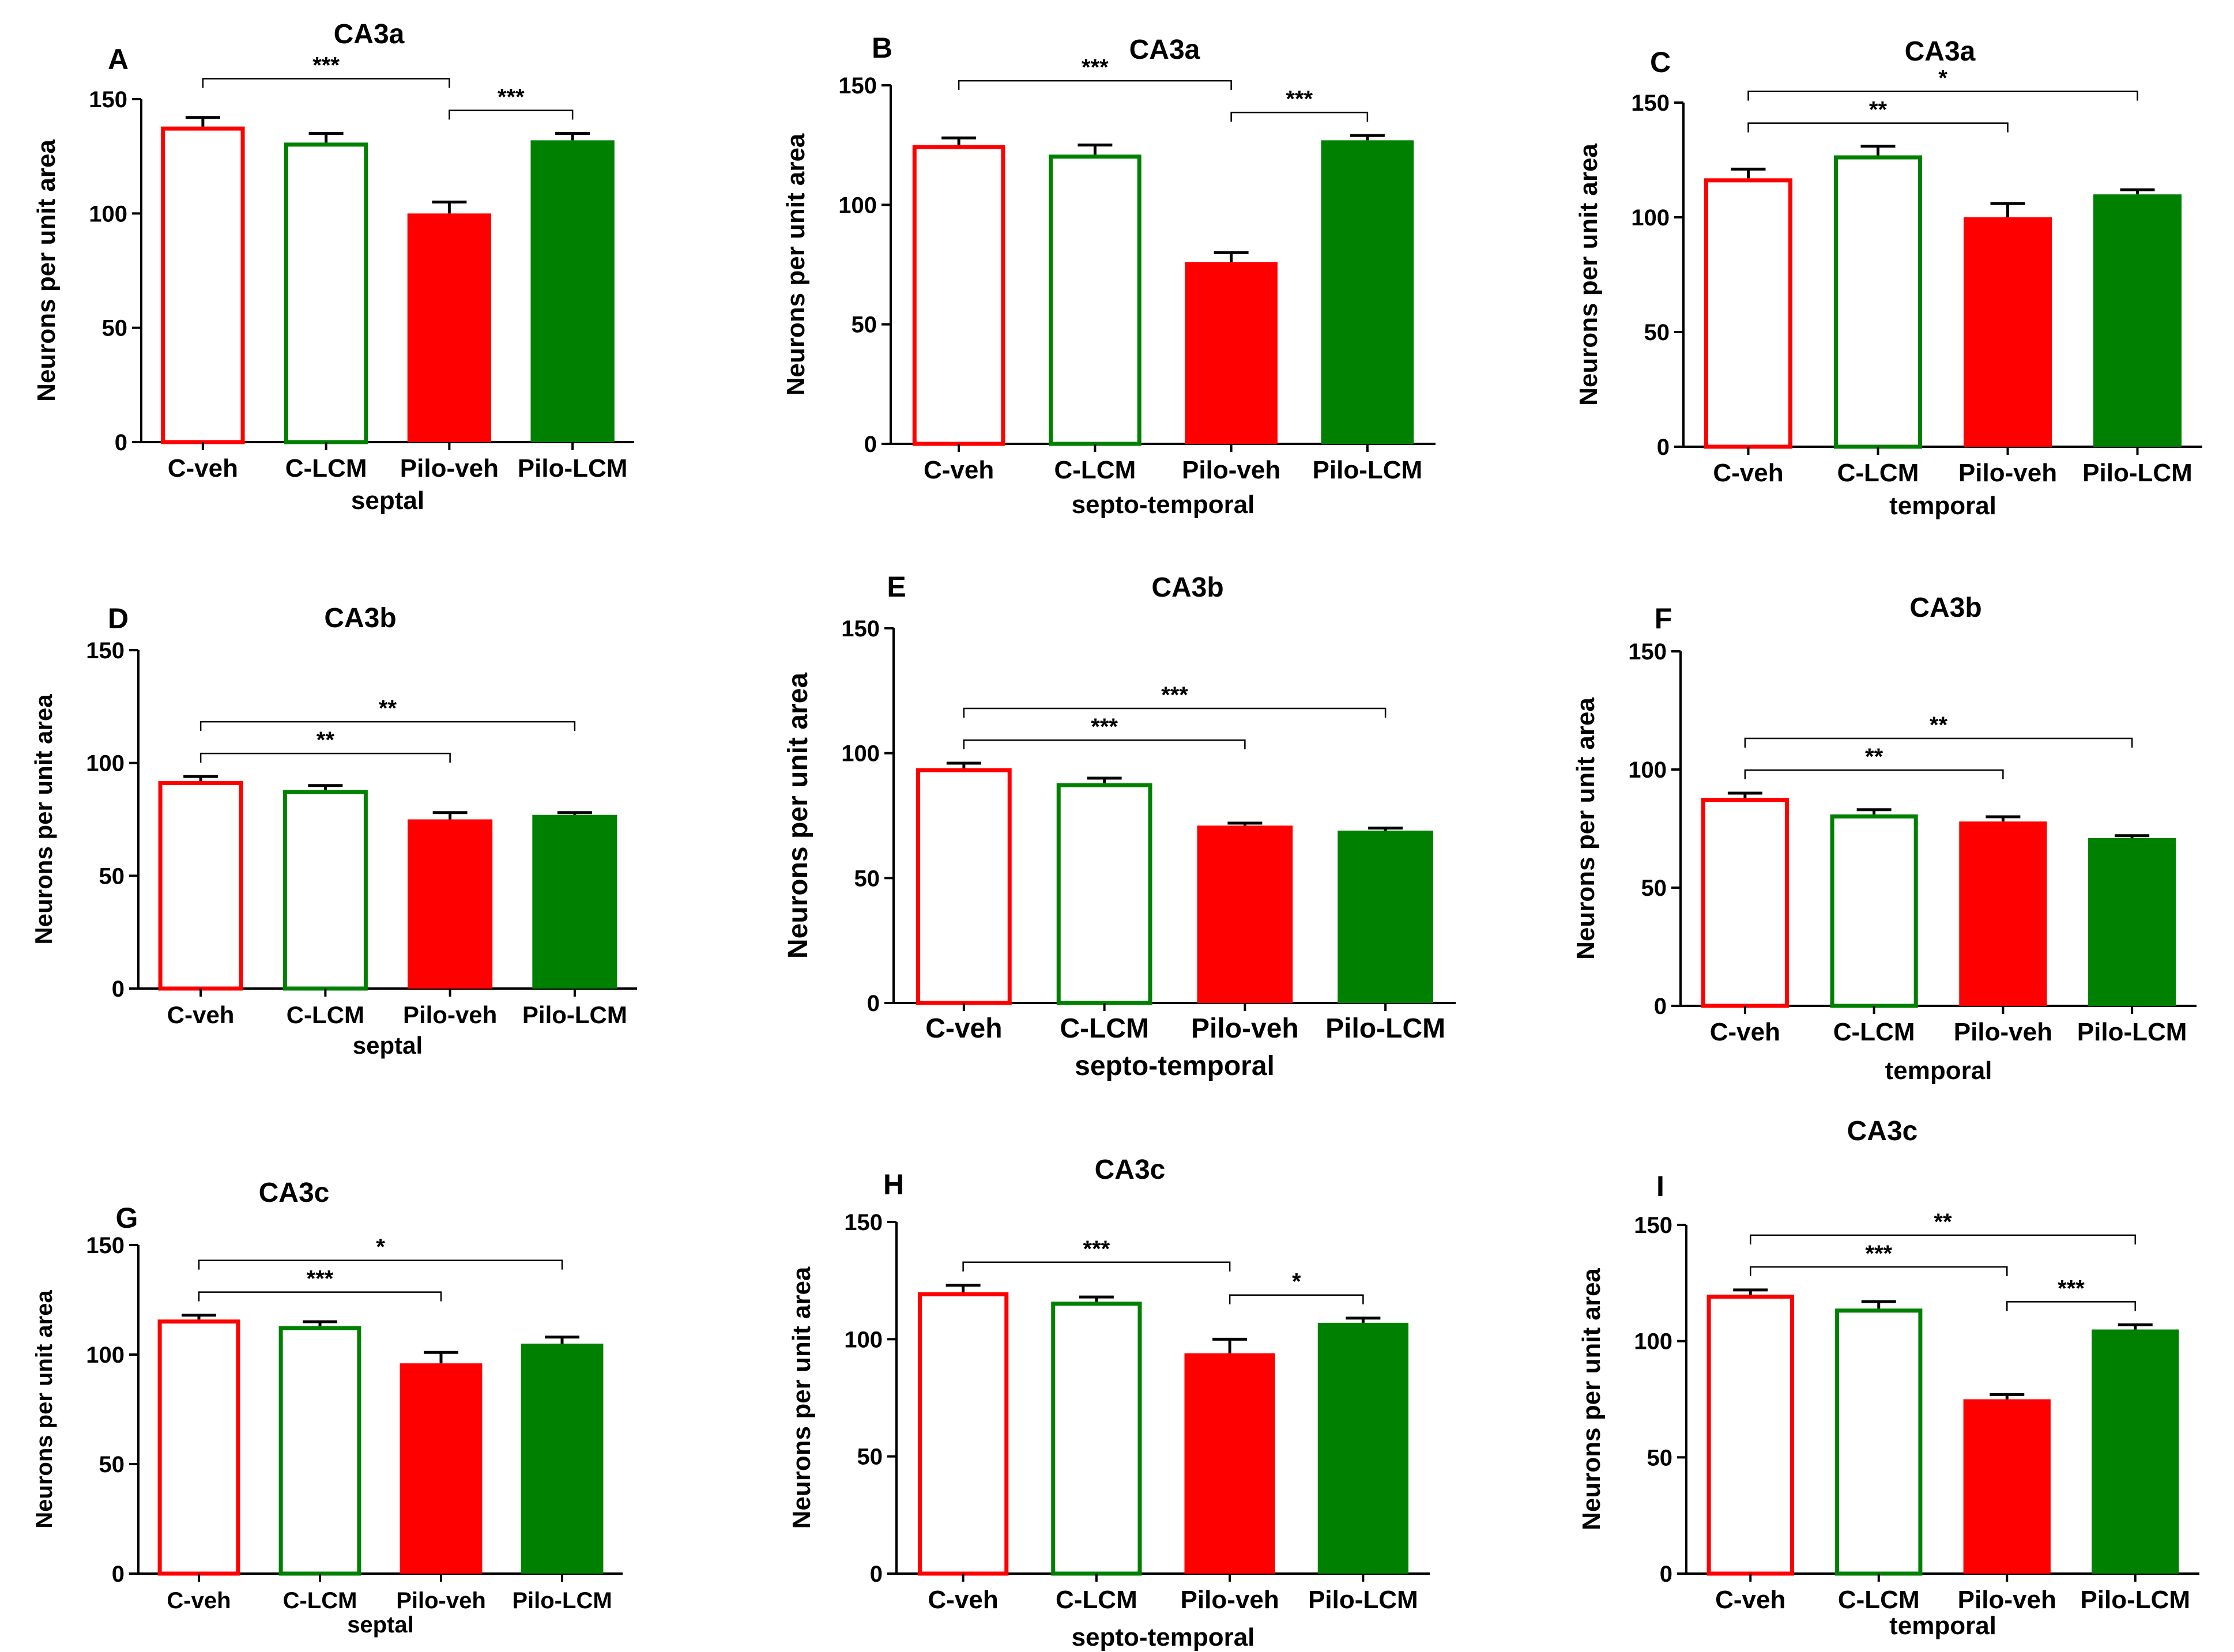 The height and width of the screenshot is (1652, 2234). Describe the element at coordinates (1942, 506) in the screenshot. I see `x-axis-label: temporal` at that location.